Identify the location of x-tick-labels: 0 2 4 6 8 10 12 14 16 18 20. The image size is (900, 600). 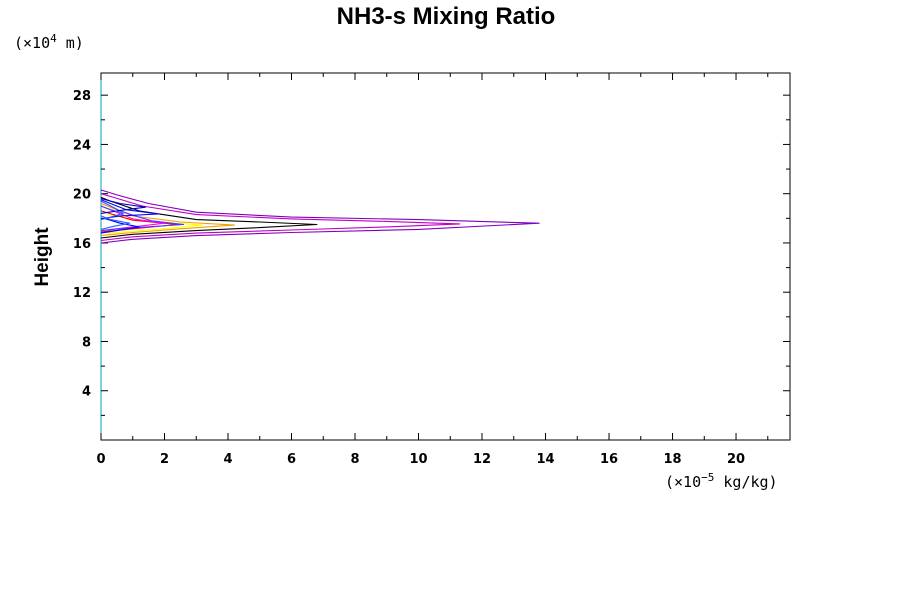
(420, 459).